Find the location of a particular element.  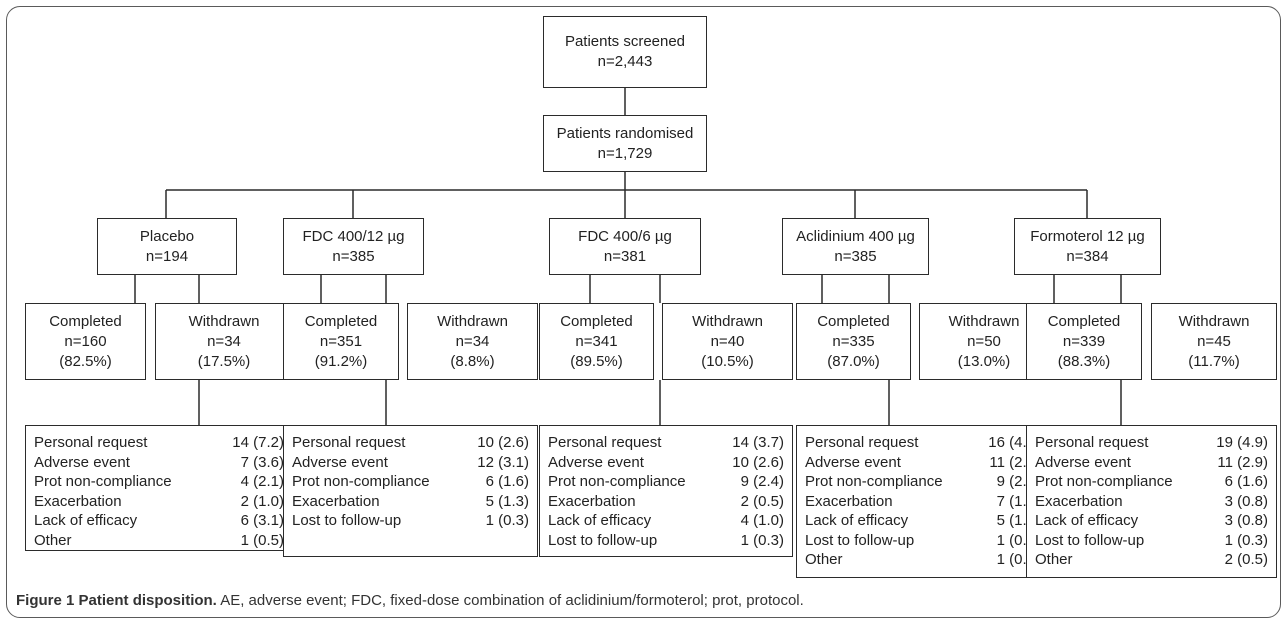

reason-value: 2 (1.0) is located at coordinates (262, 501).